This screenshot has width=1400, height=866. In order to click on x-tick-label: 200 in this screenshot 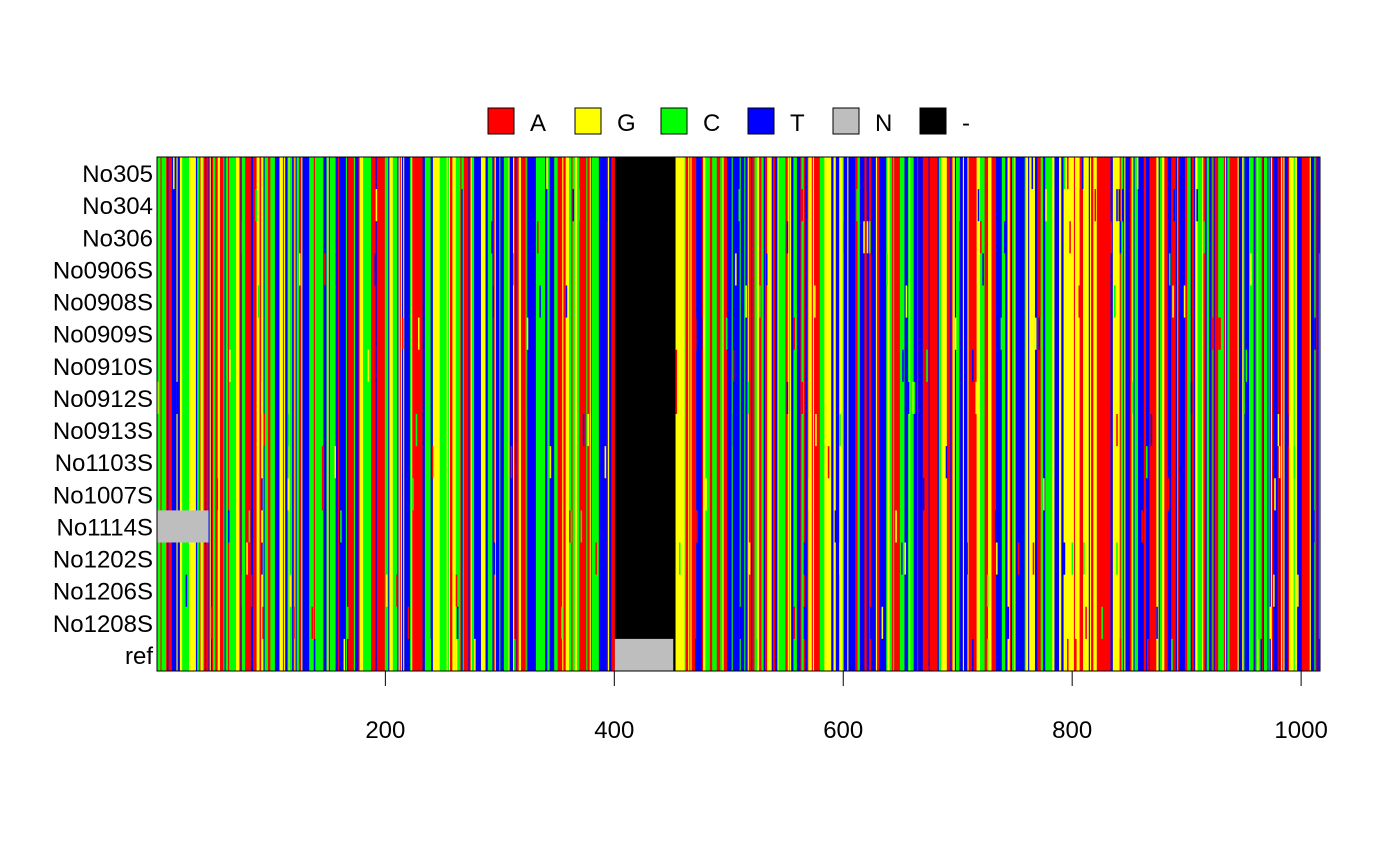, I will do `click(385, 730)`.